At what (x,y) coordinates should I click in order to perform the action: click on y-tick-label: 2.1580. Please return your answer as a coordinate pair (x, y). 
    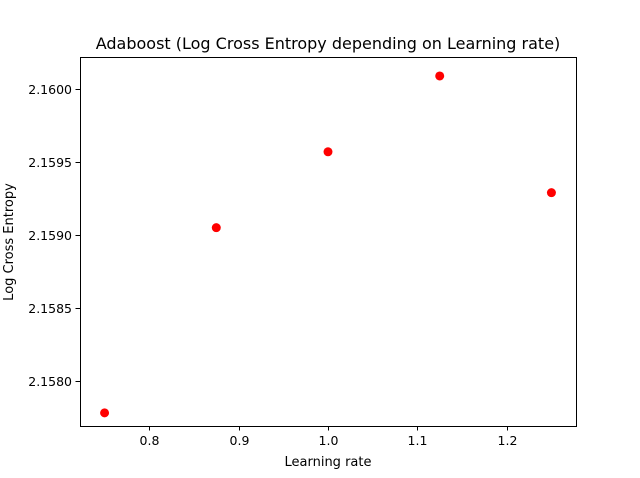
    Looking at the image, I should click on (50, 381).